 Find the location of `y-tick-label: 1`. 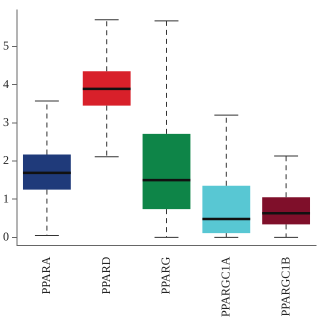

y-tick-label: 1 is located at coordinates (6, 198).